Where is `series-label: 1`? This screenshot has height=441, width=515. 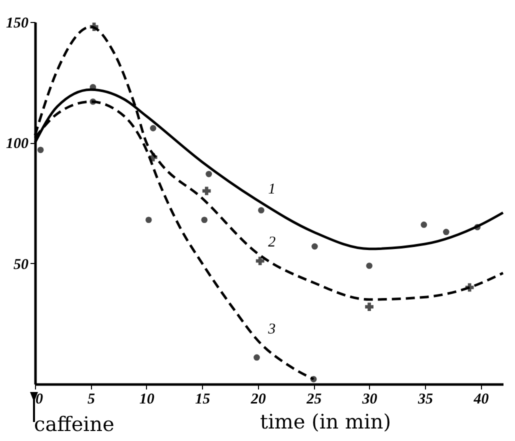
series-label: 1 is located at coordinates (272, 190).